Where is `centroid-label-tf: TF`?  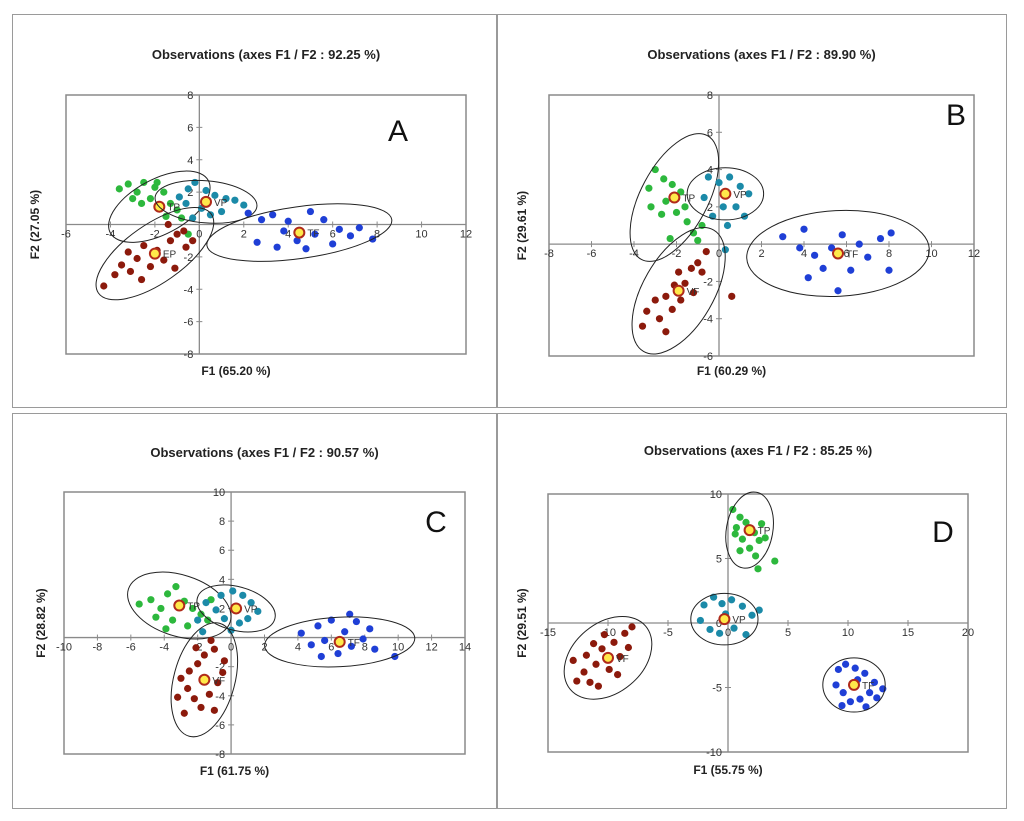
centroid-label-tf: TF is located at coordinates (354, 643).